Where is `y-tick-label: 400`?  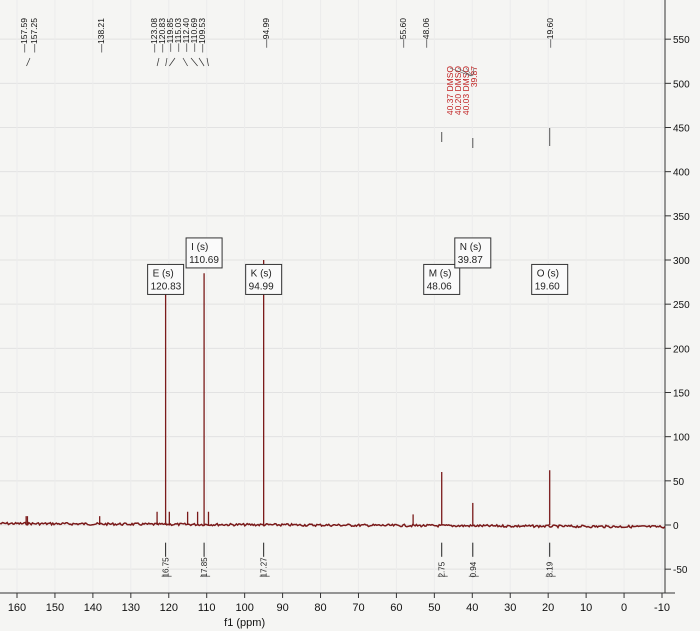
y-tick-label: 400 is located at coordinates (681, 173).